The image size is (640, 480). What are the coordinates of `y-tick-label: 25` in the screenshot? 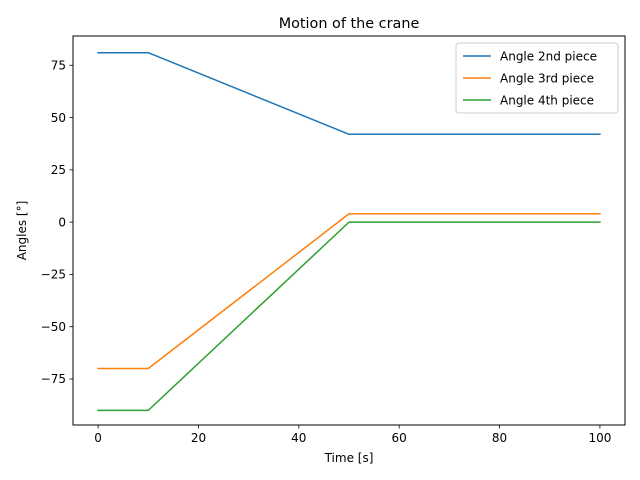 It's located at (58, 170).